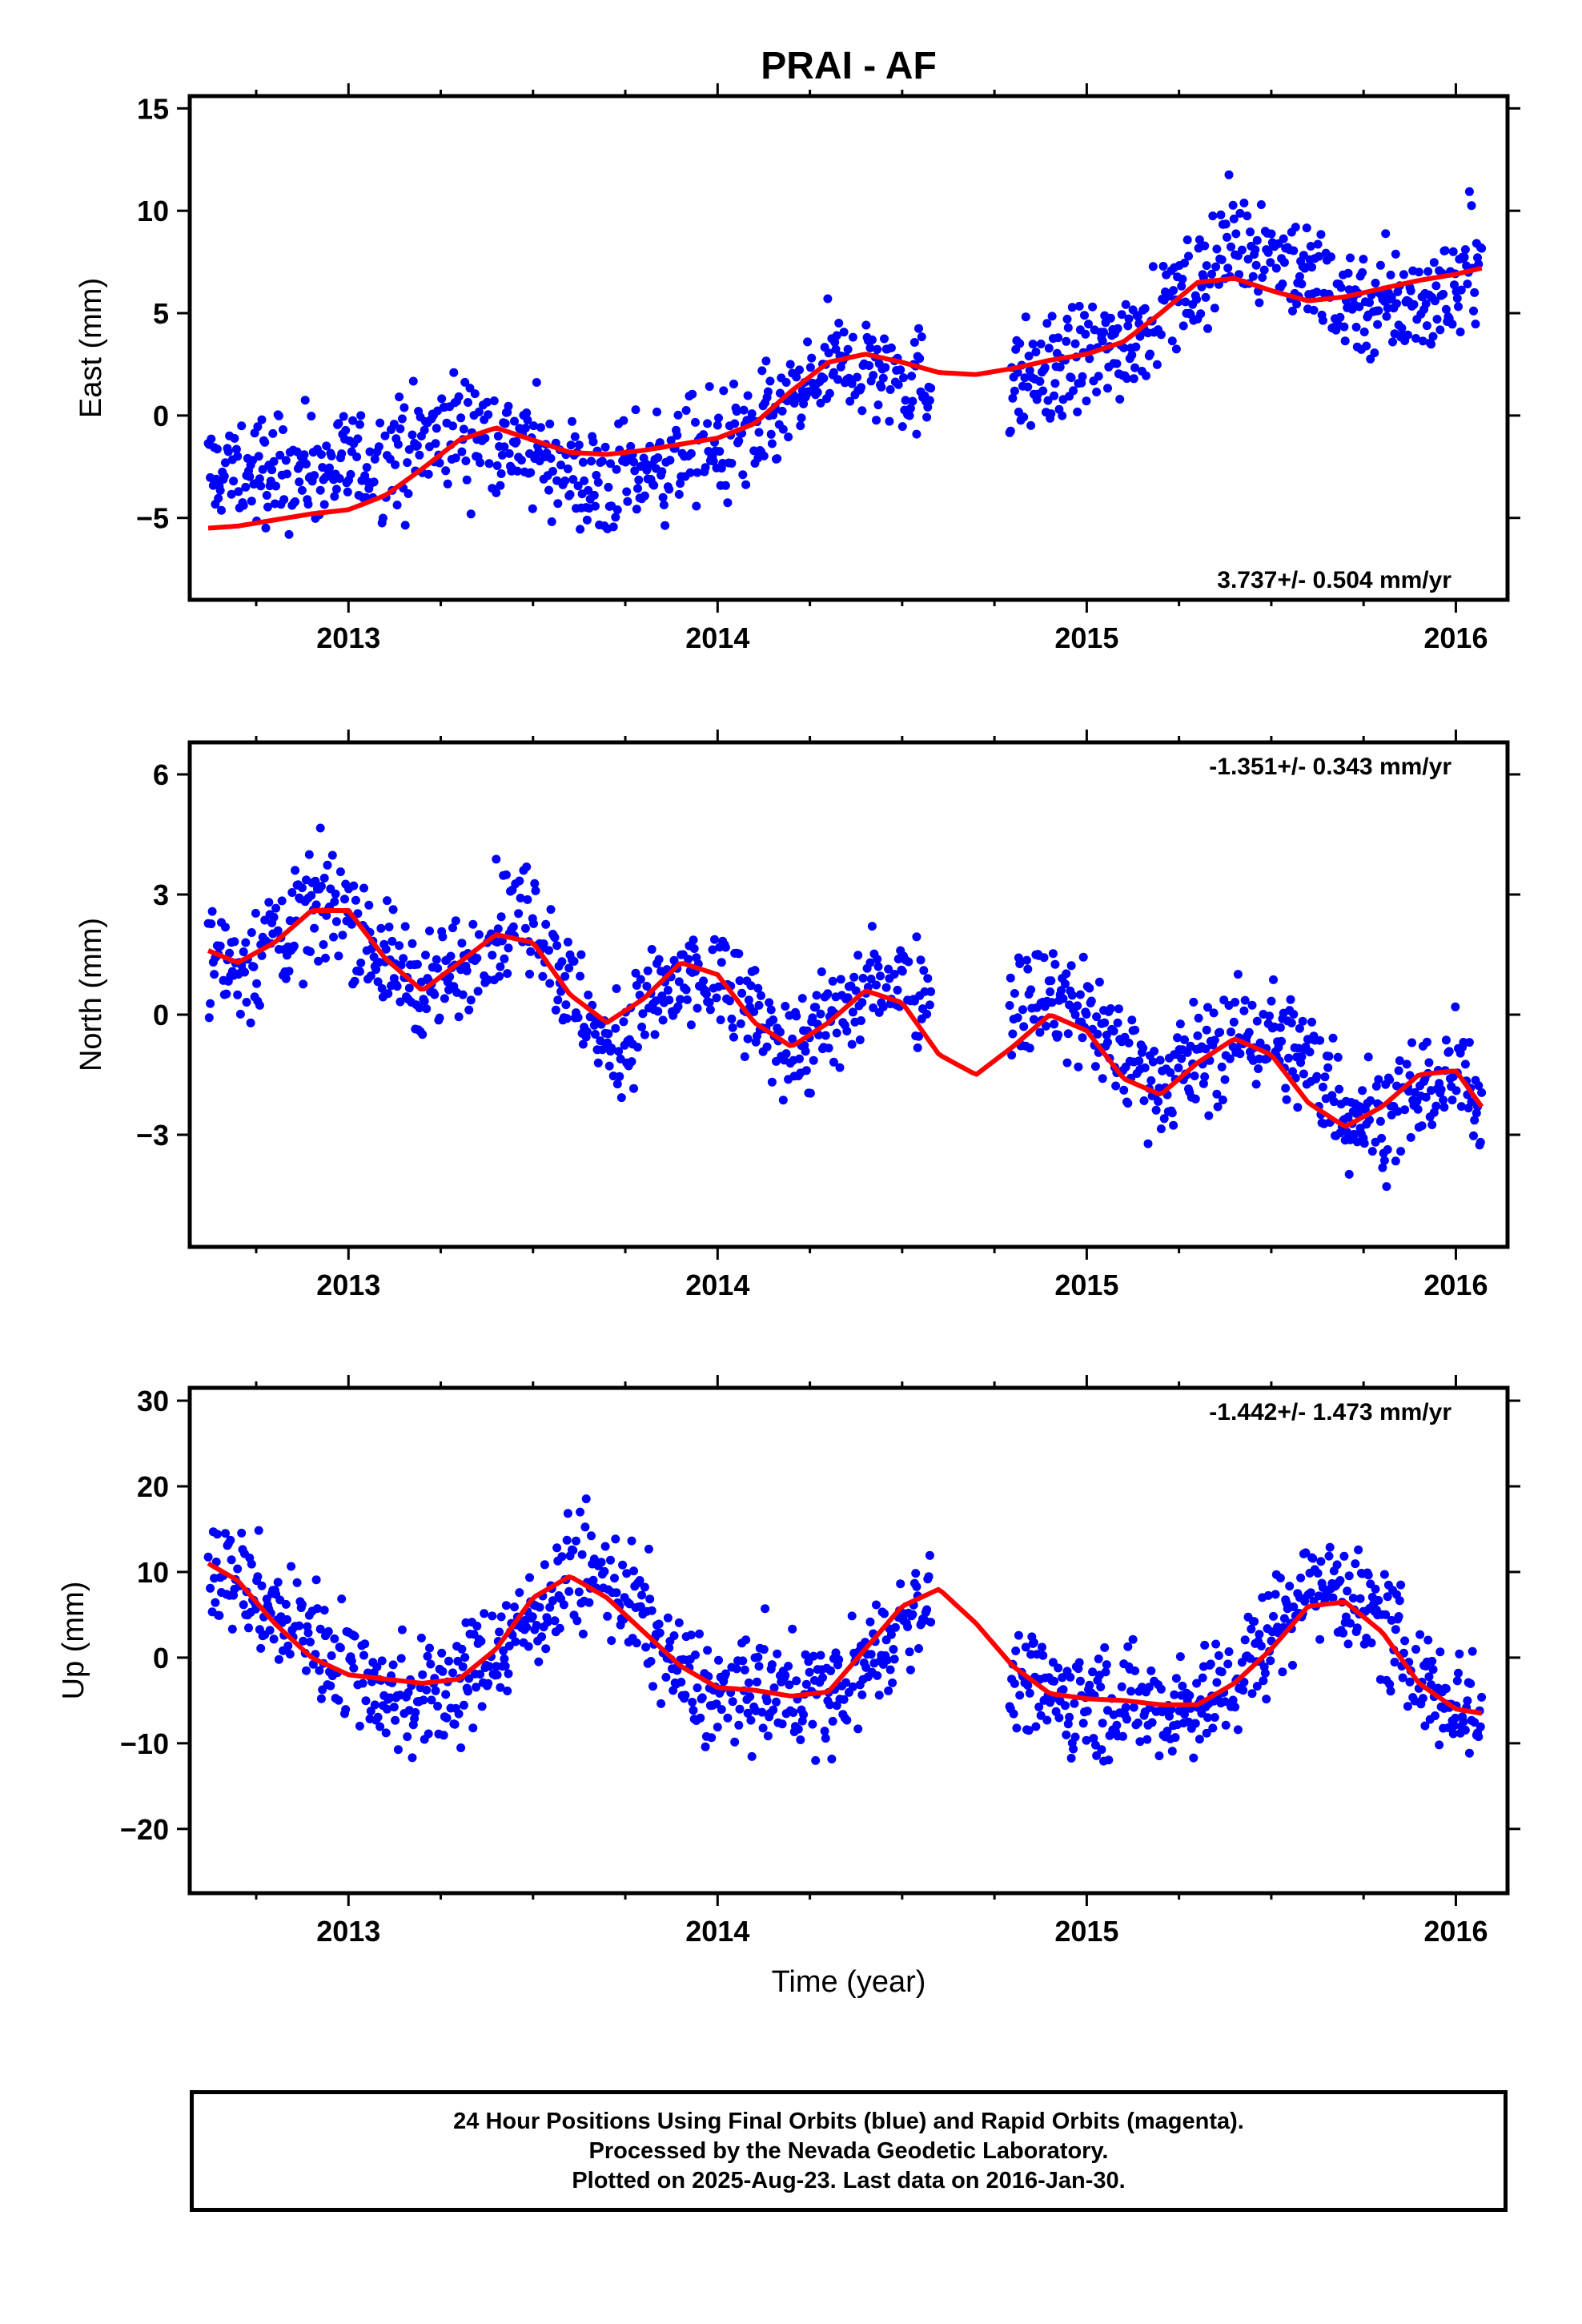 The width and height of the screenshot is (1582, 2324). What do you see at coordinates (74, 1641) in the screenshot?
I see `y-axis-label-up: Up (mm)` at bounding box center [74, 1641].